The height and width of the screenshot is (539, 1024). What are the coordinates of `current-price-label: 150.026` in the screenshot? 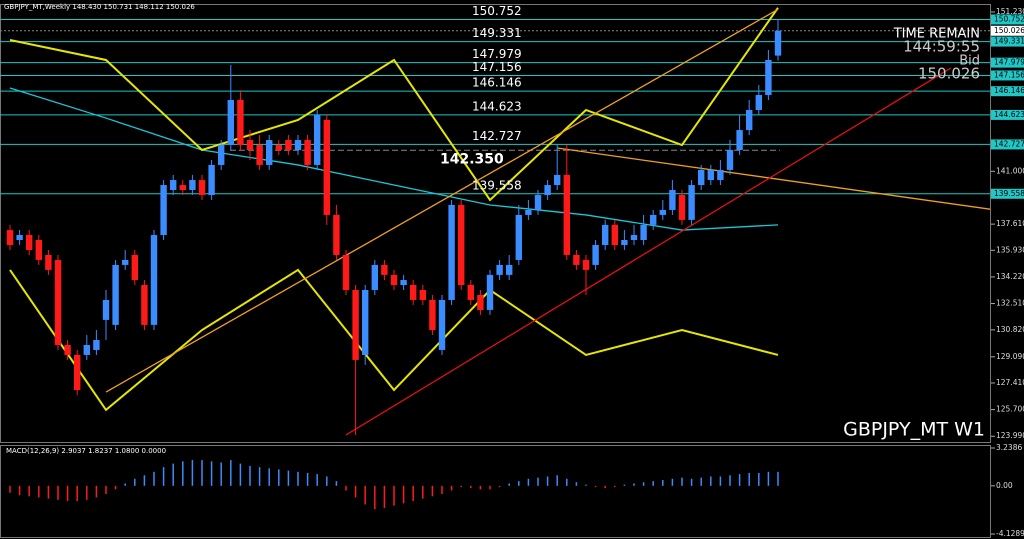 It's located at (1009, 30).